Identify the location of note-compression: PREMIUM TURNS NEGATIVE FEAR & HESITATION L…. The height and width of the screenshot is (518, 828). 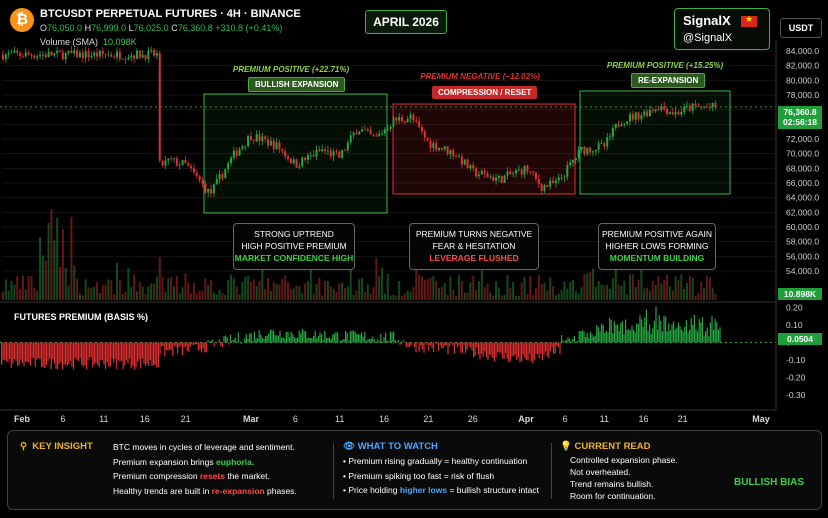
(474, 246).